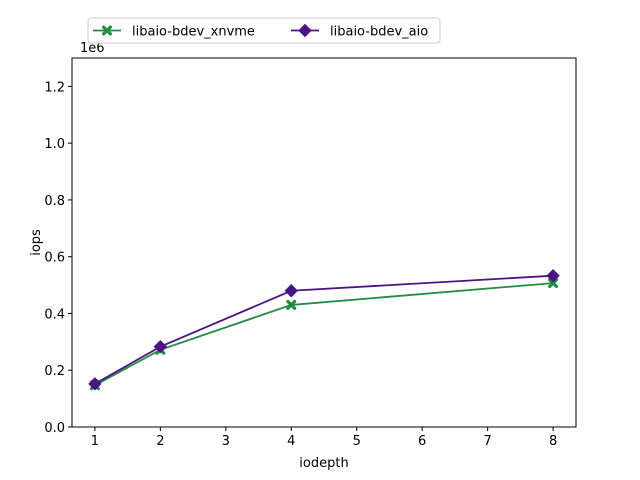  I want to click on x-tick-label: 4, so click(291, 441).